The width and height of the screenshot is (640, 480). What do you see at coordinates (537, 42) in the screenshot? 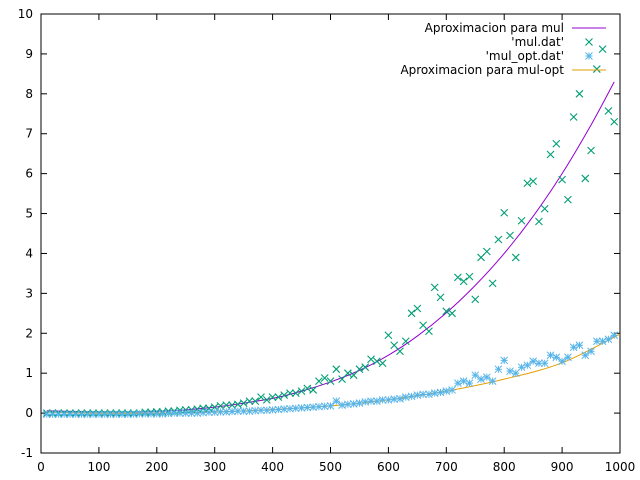
I see `legend-label: 'mul.dat'` at bounding box center [537, 42].